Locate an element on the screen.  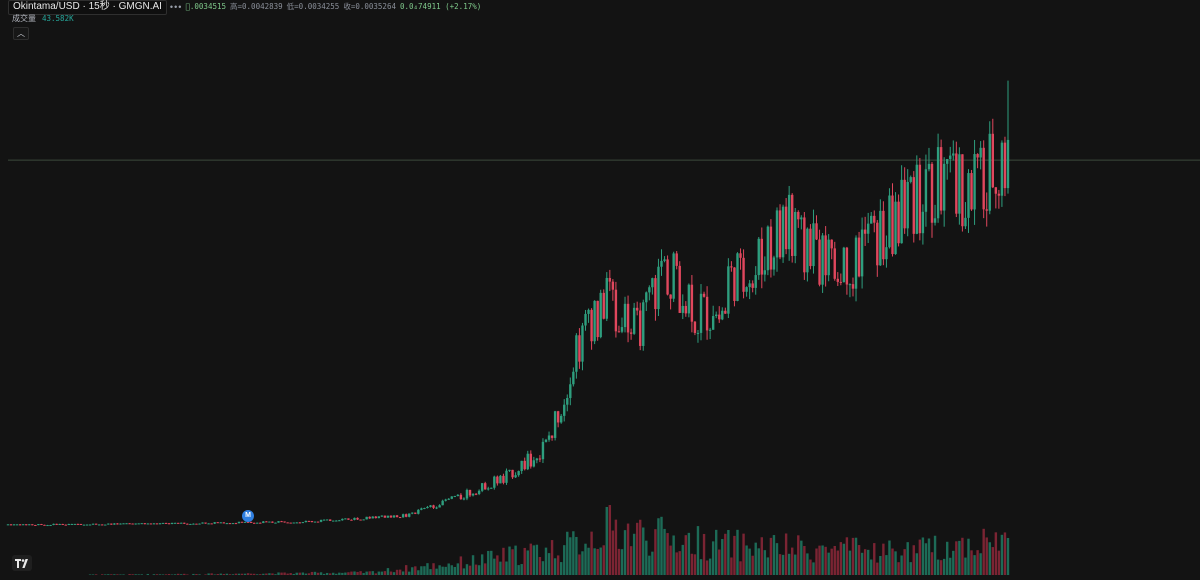
volume-legend: 成交量 43.582K is located at coordinates (43, 19).